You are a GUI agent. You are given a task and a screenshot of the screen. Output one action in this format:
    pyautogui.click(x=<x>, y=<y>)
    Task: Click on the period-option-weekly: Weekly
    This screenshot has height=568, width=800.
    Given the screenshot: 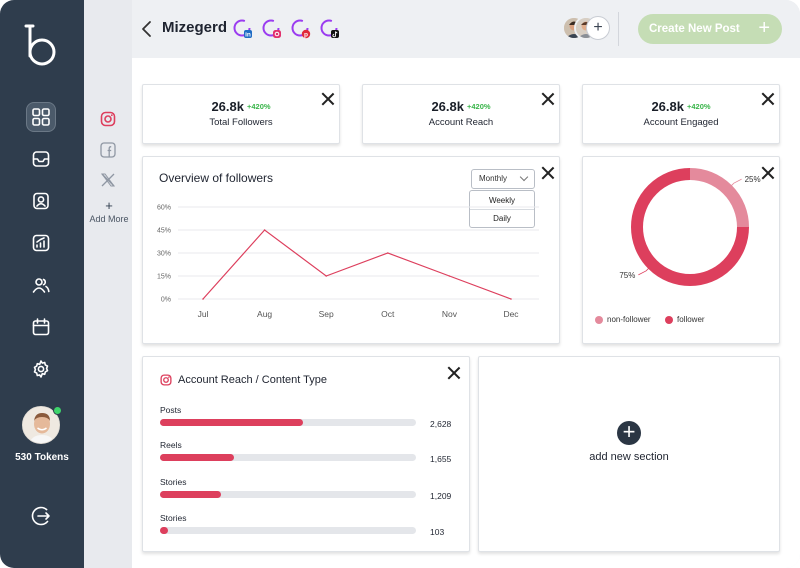 What is the action you would take?
    pyautogui.click(x=502, y=200)
    